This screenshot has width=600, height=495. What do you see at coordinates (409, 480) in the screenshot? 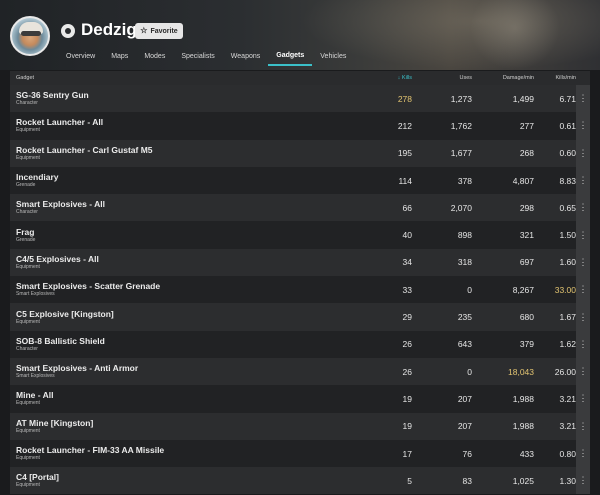
I see `kills-cell: 5` at bounding box center [409, 480].